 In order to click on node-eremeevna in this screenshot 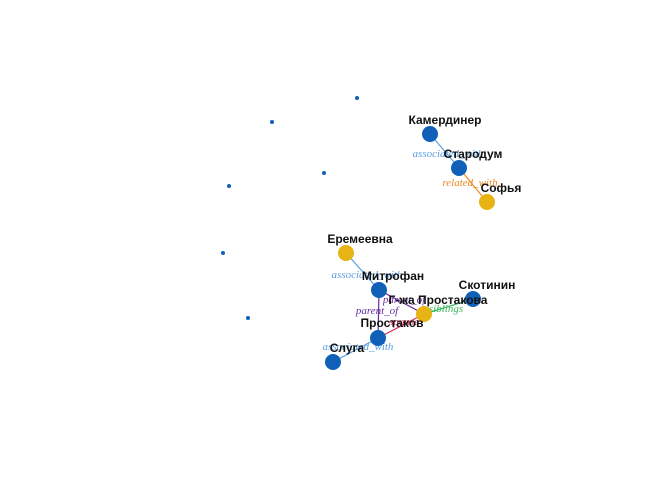, I will do `click(346, 253)`.